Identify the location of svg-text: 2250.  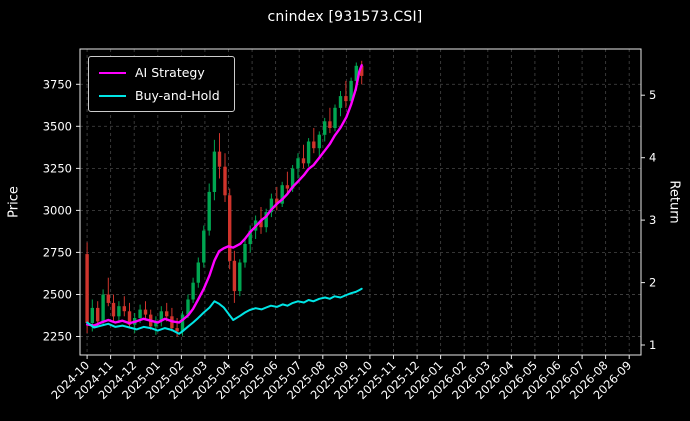
(57, 337).